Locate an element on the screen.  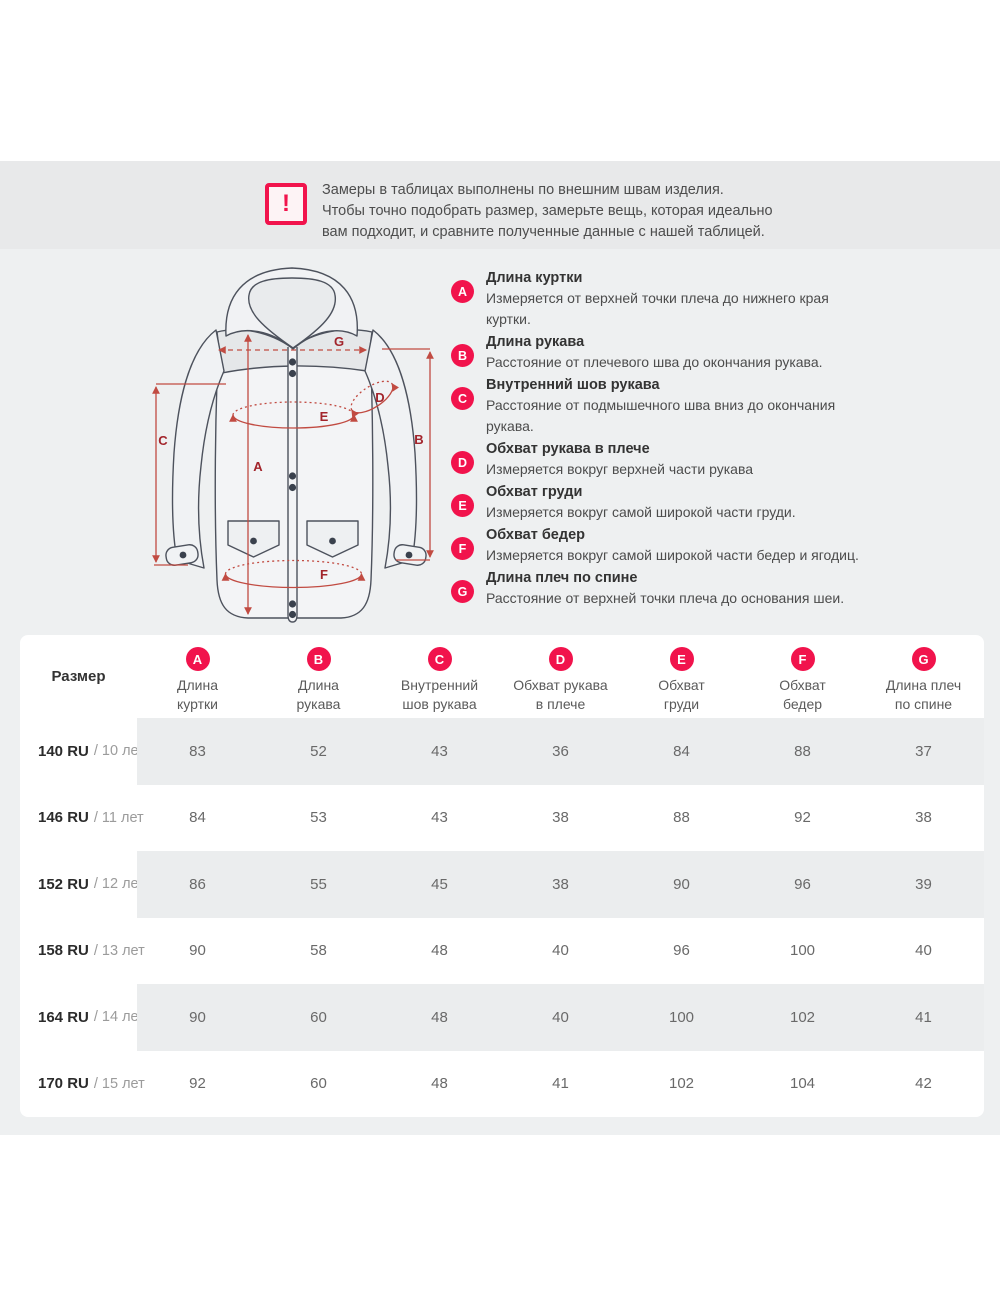
legend-desc: Измеряется вокруг верхней части рукава is located at coordinates (620, 469).